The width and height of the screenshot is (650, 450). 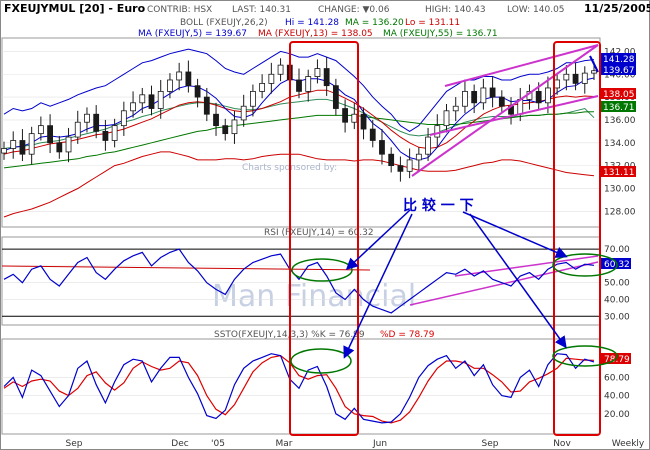 What do you see at coordinates (378, 240) in the screenshot?
I see `arrow-to-rsi-mar` at bounding box center [378, 240].